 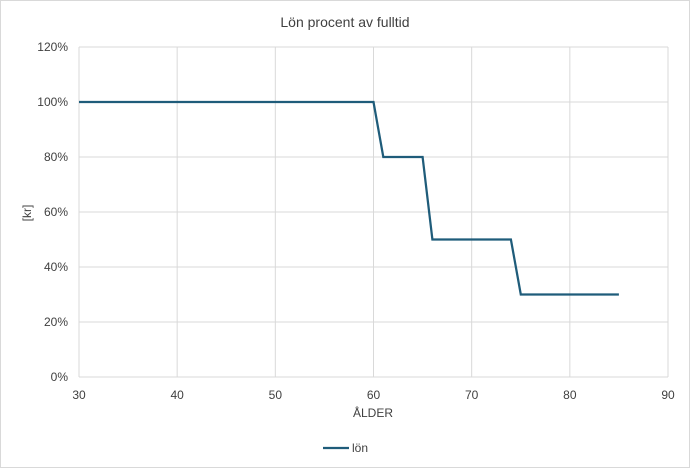 What do you see at coordinates (344, 22) in the screenshot?
I see `chart-title: Lön procent av fulltid` at bounding box center [344, 22].